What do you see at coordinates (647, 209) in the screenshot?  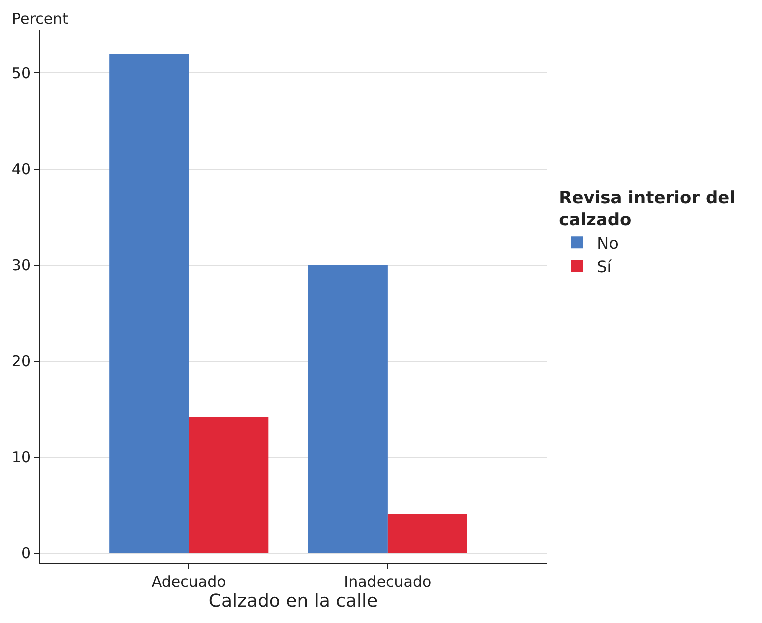 I see `legend-title: Revisa interior del calzado` at bounding box center [647, 209].